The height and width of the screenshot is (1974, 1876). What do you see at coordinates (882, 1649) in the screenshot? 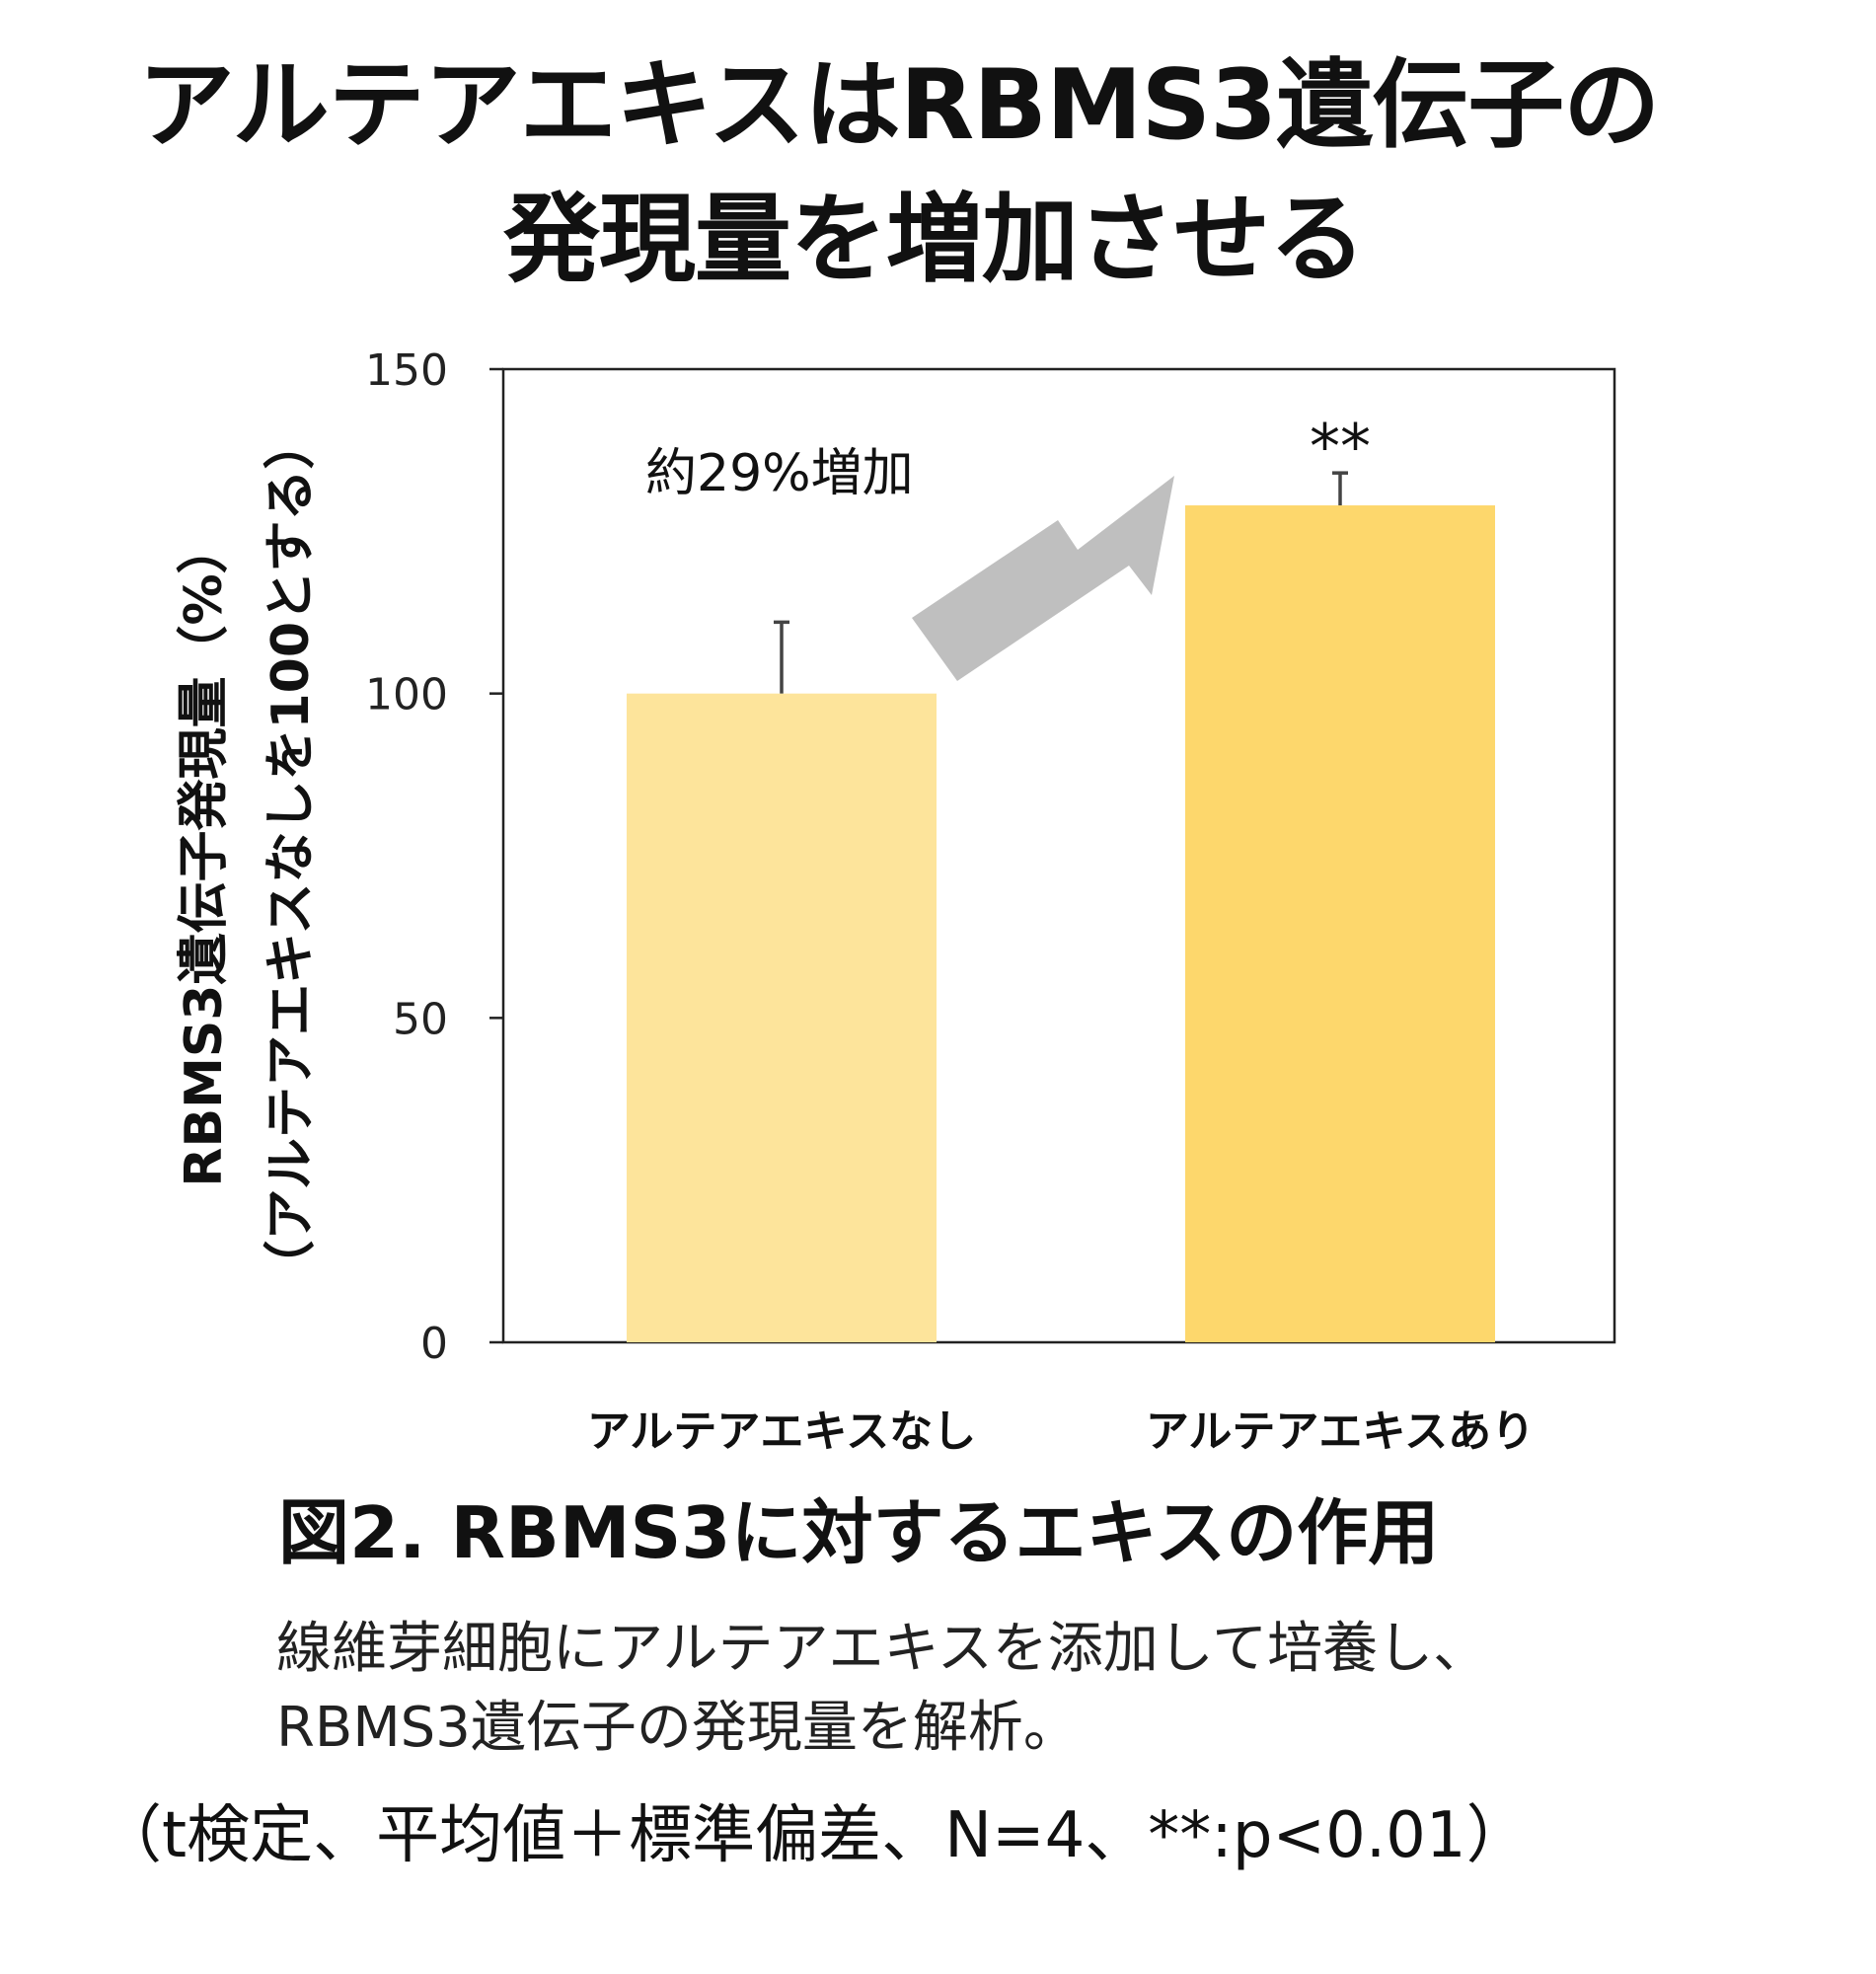
I see `description-line1: 線維芽細胞にアルテアエキスを添加して培養し、` at bounding box center [882, 1649].